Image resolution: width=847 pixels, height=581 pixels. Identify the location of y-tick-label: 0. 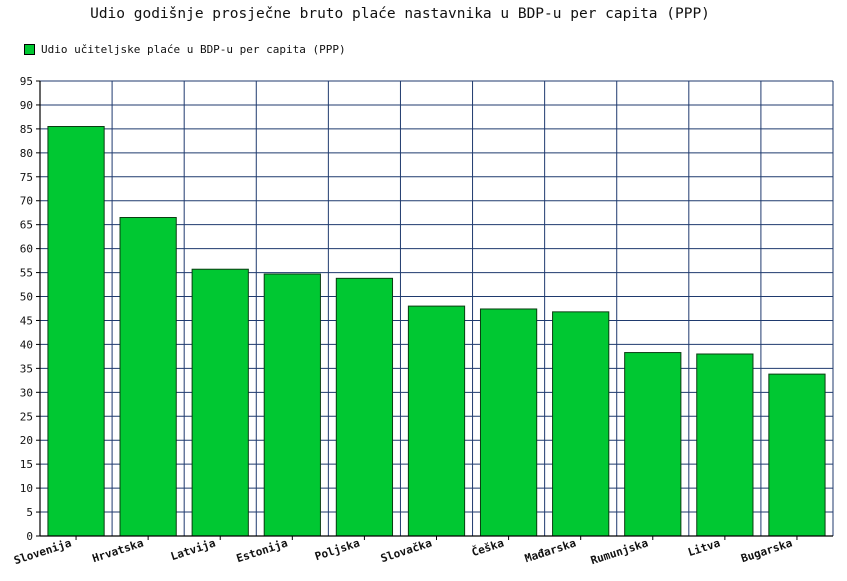
(29, 536).